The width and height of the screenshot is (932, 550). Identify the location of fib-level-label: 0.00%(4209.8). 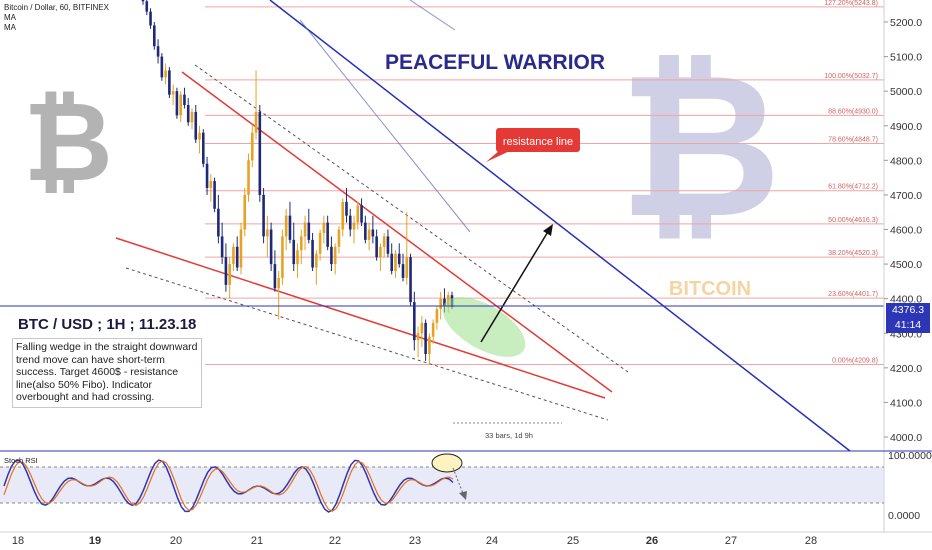
(855, 360).